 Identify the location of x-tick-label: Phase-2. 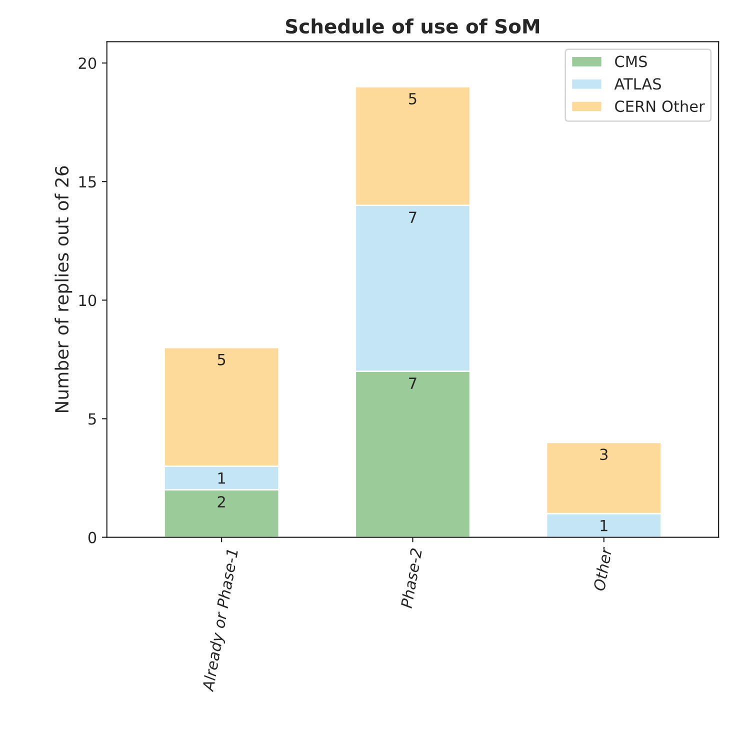
(411, 578).